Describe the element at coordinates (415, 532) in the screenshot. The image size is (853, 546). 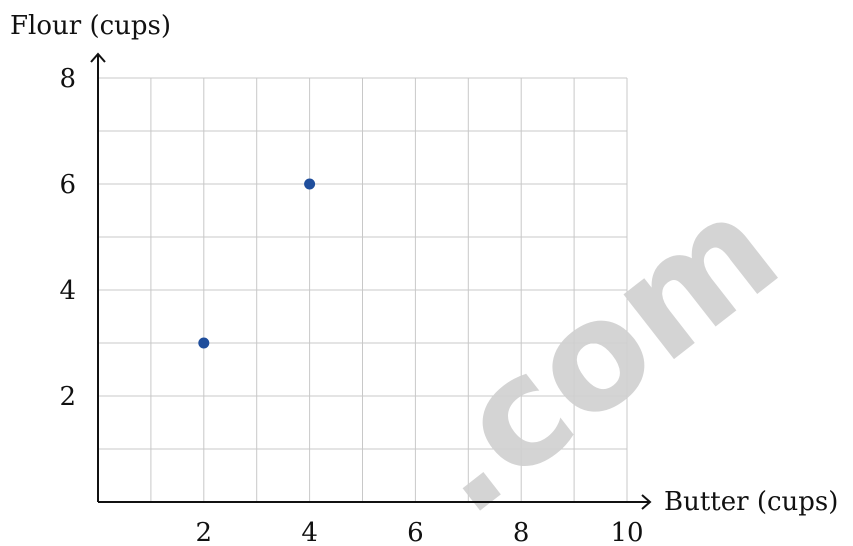
I see `x-tick-label: 6` at that location.